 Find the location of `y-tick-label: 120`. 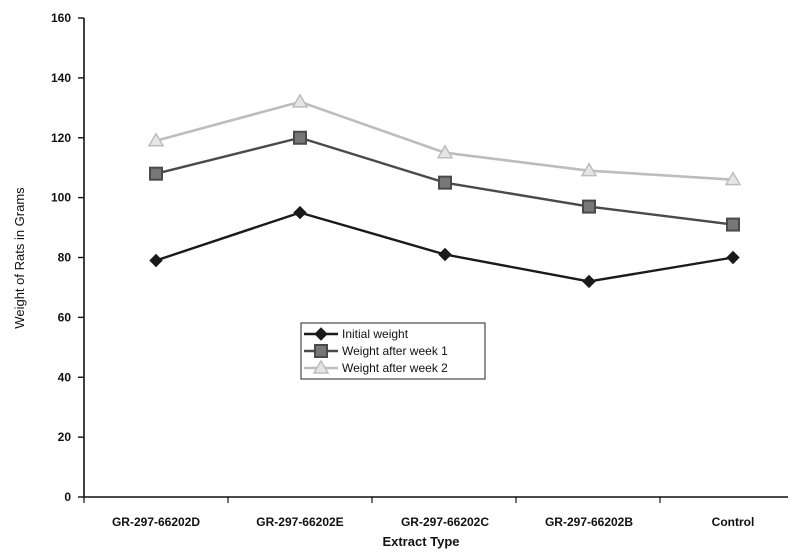

y-tick-label: 120 is located at coordinates (61, 138).